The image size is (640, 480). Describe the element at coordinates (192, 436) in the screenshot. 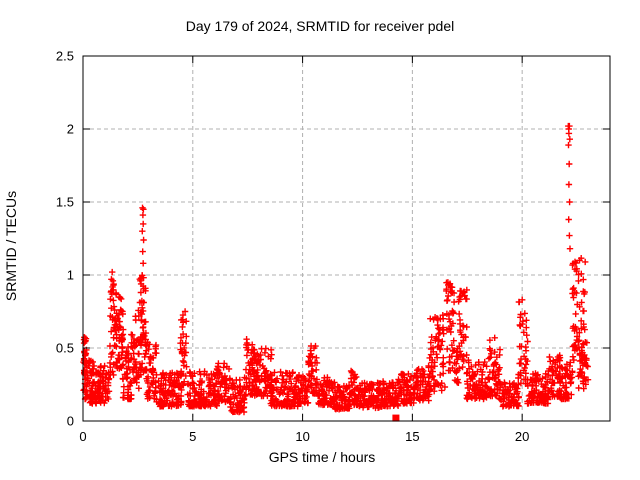

I see `x-tick-label: 5` at that location.